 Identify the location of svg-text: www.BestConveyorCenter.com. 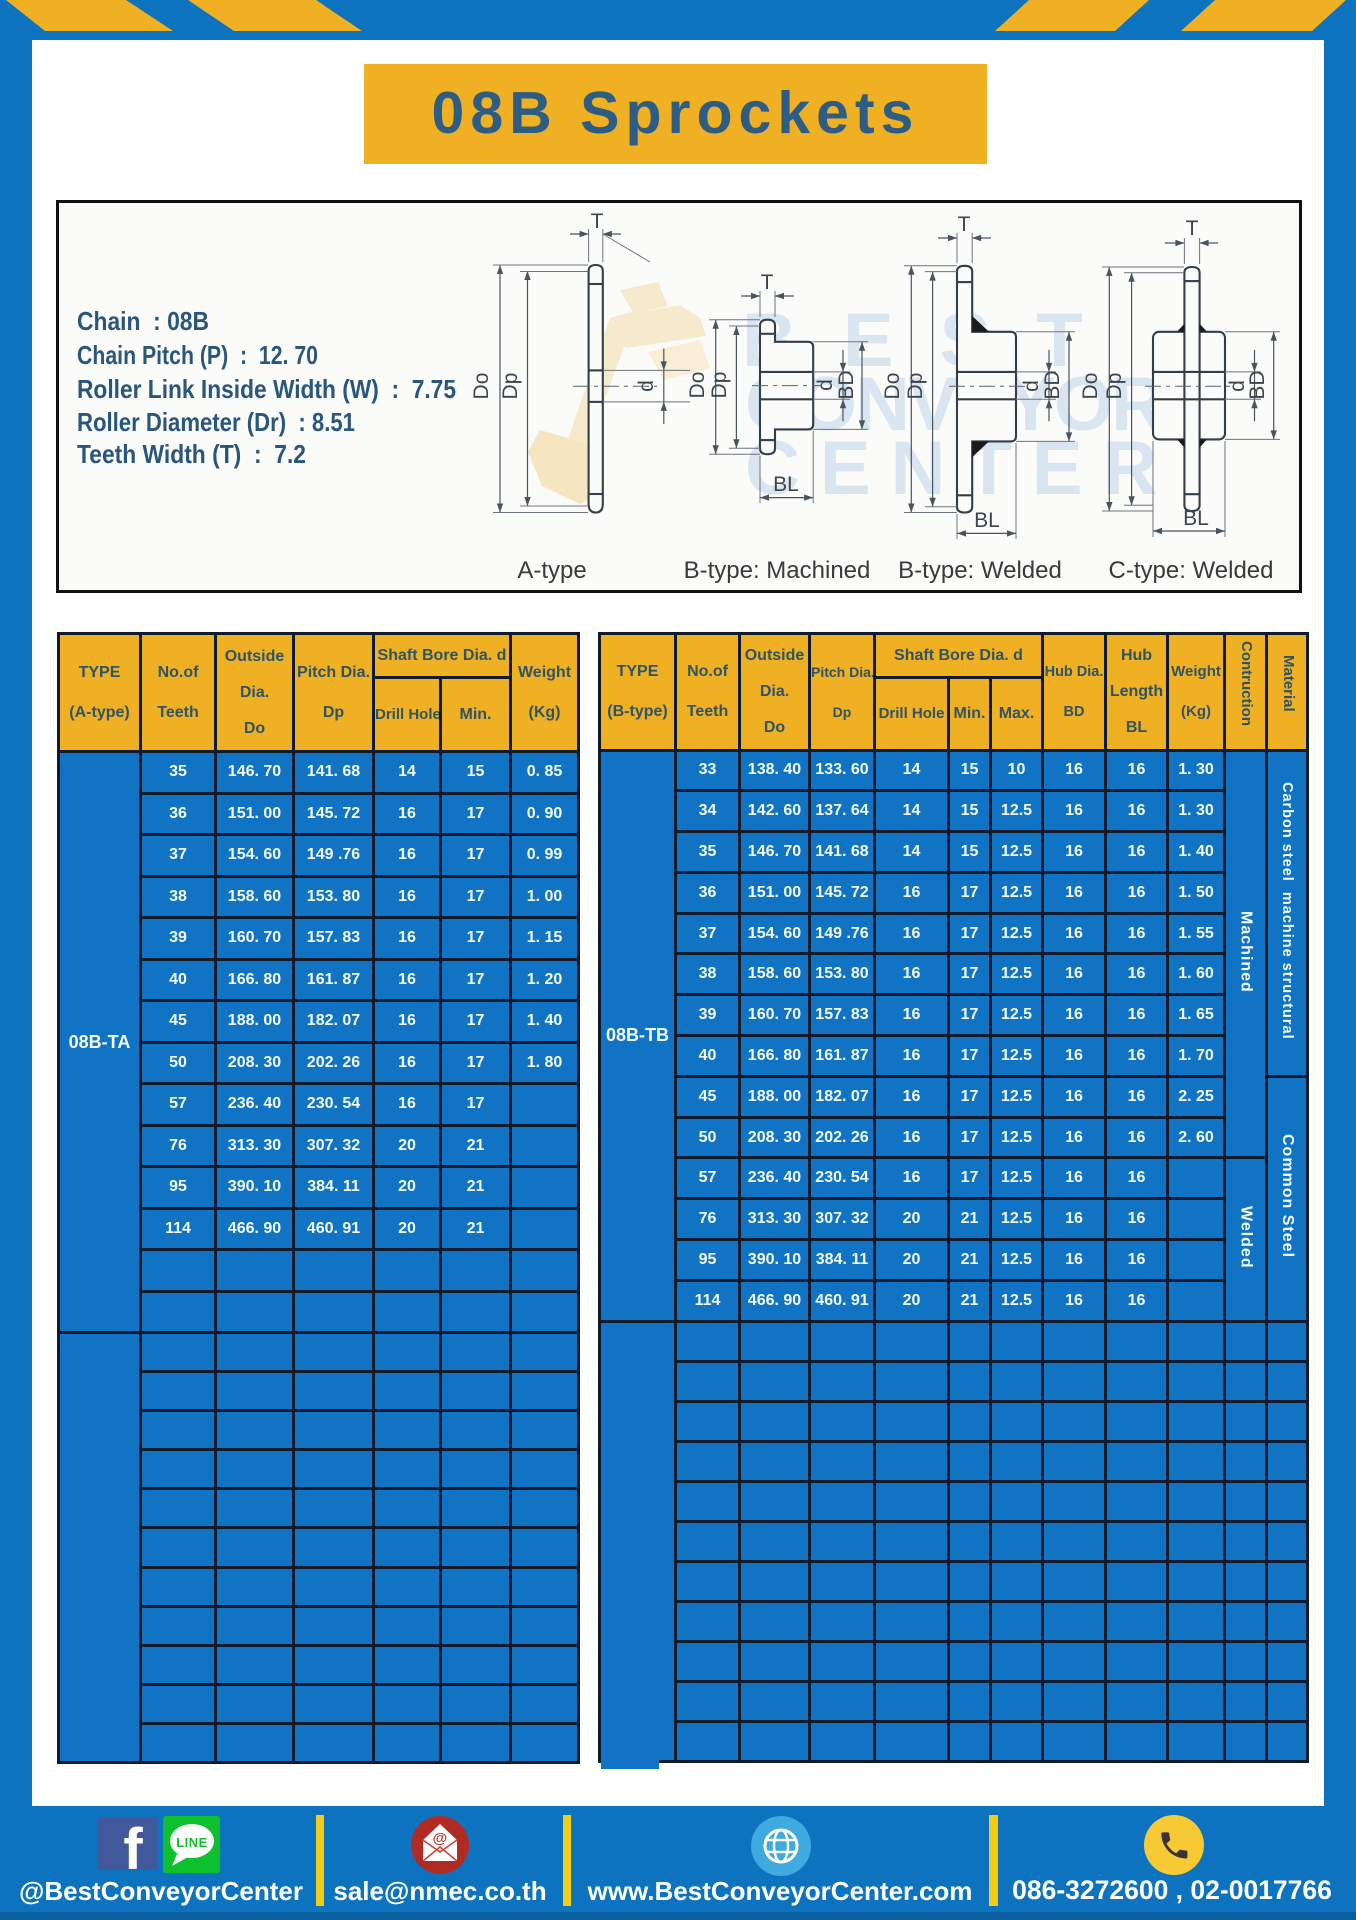
(780, 1891).